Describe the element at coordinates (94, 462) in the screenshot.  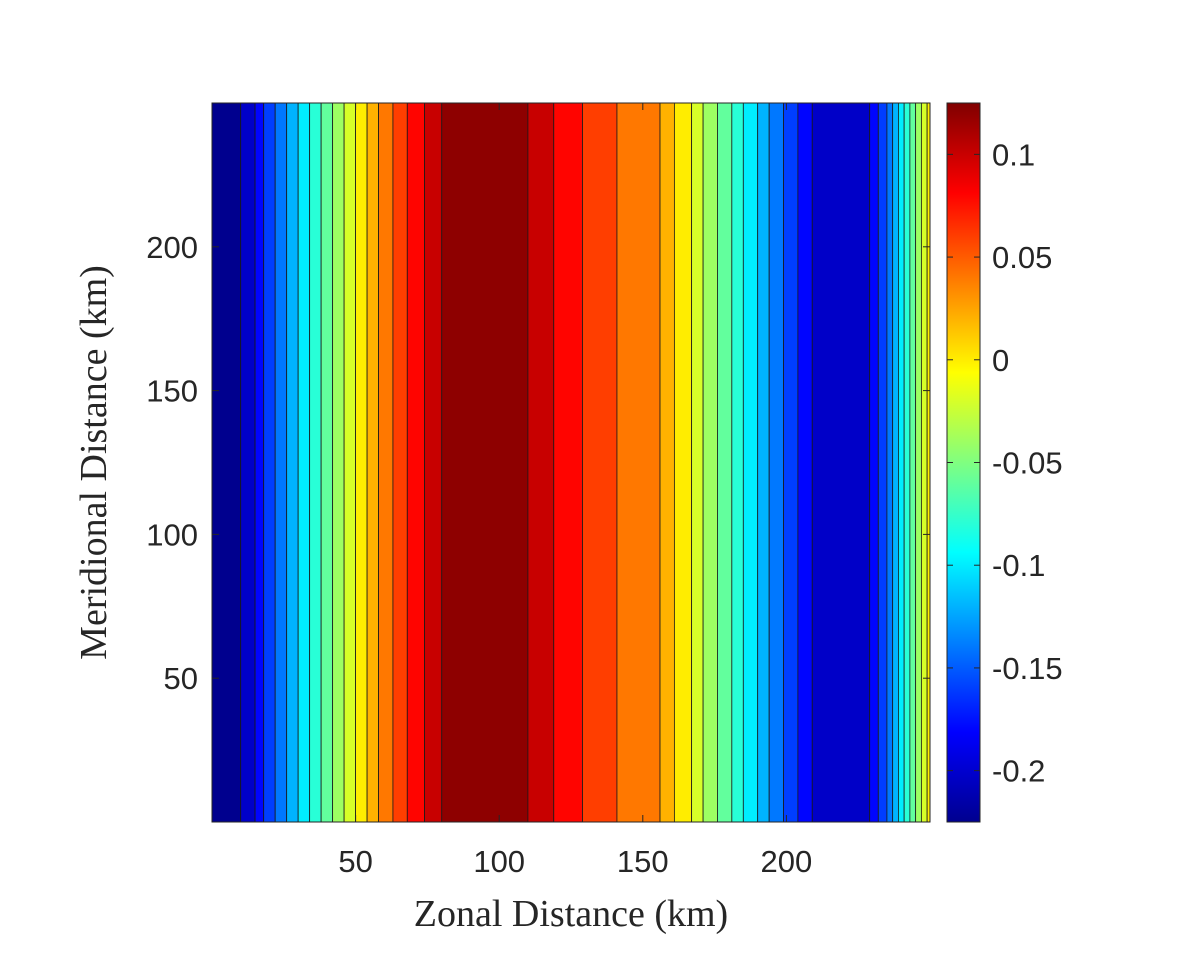
I see `y-axis-title: Meridional Distance (km)` at that location.